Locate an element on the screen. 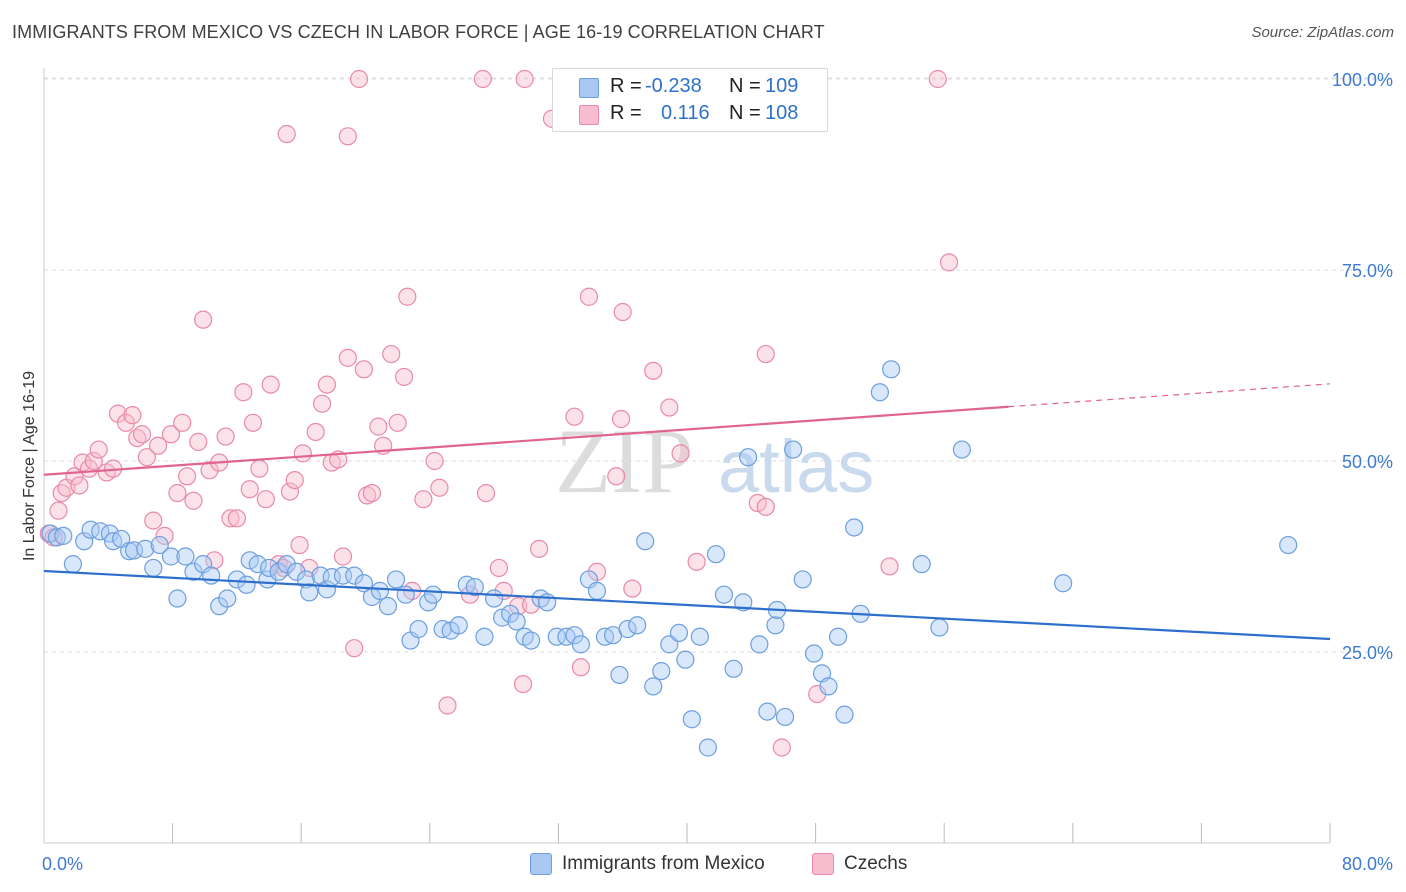 The image size is (1406, 892). x-tick-labels: 0.0% 80.0% is located at coordinates (717, 864).